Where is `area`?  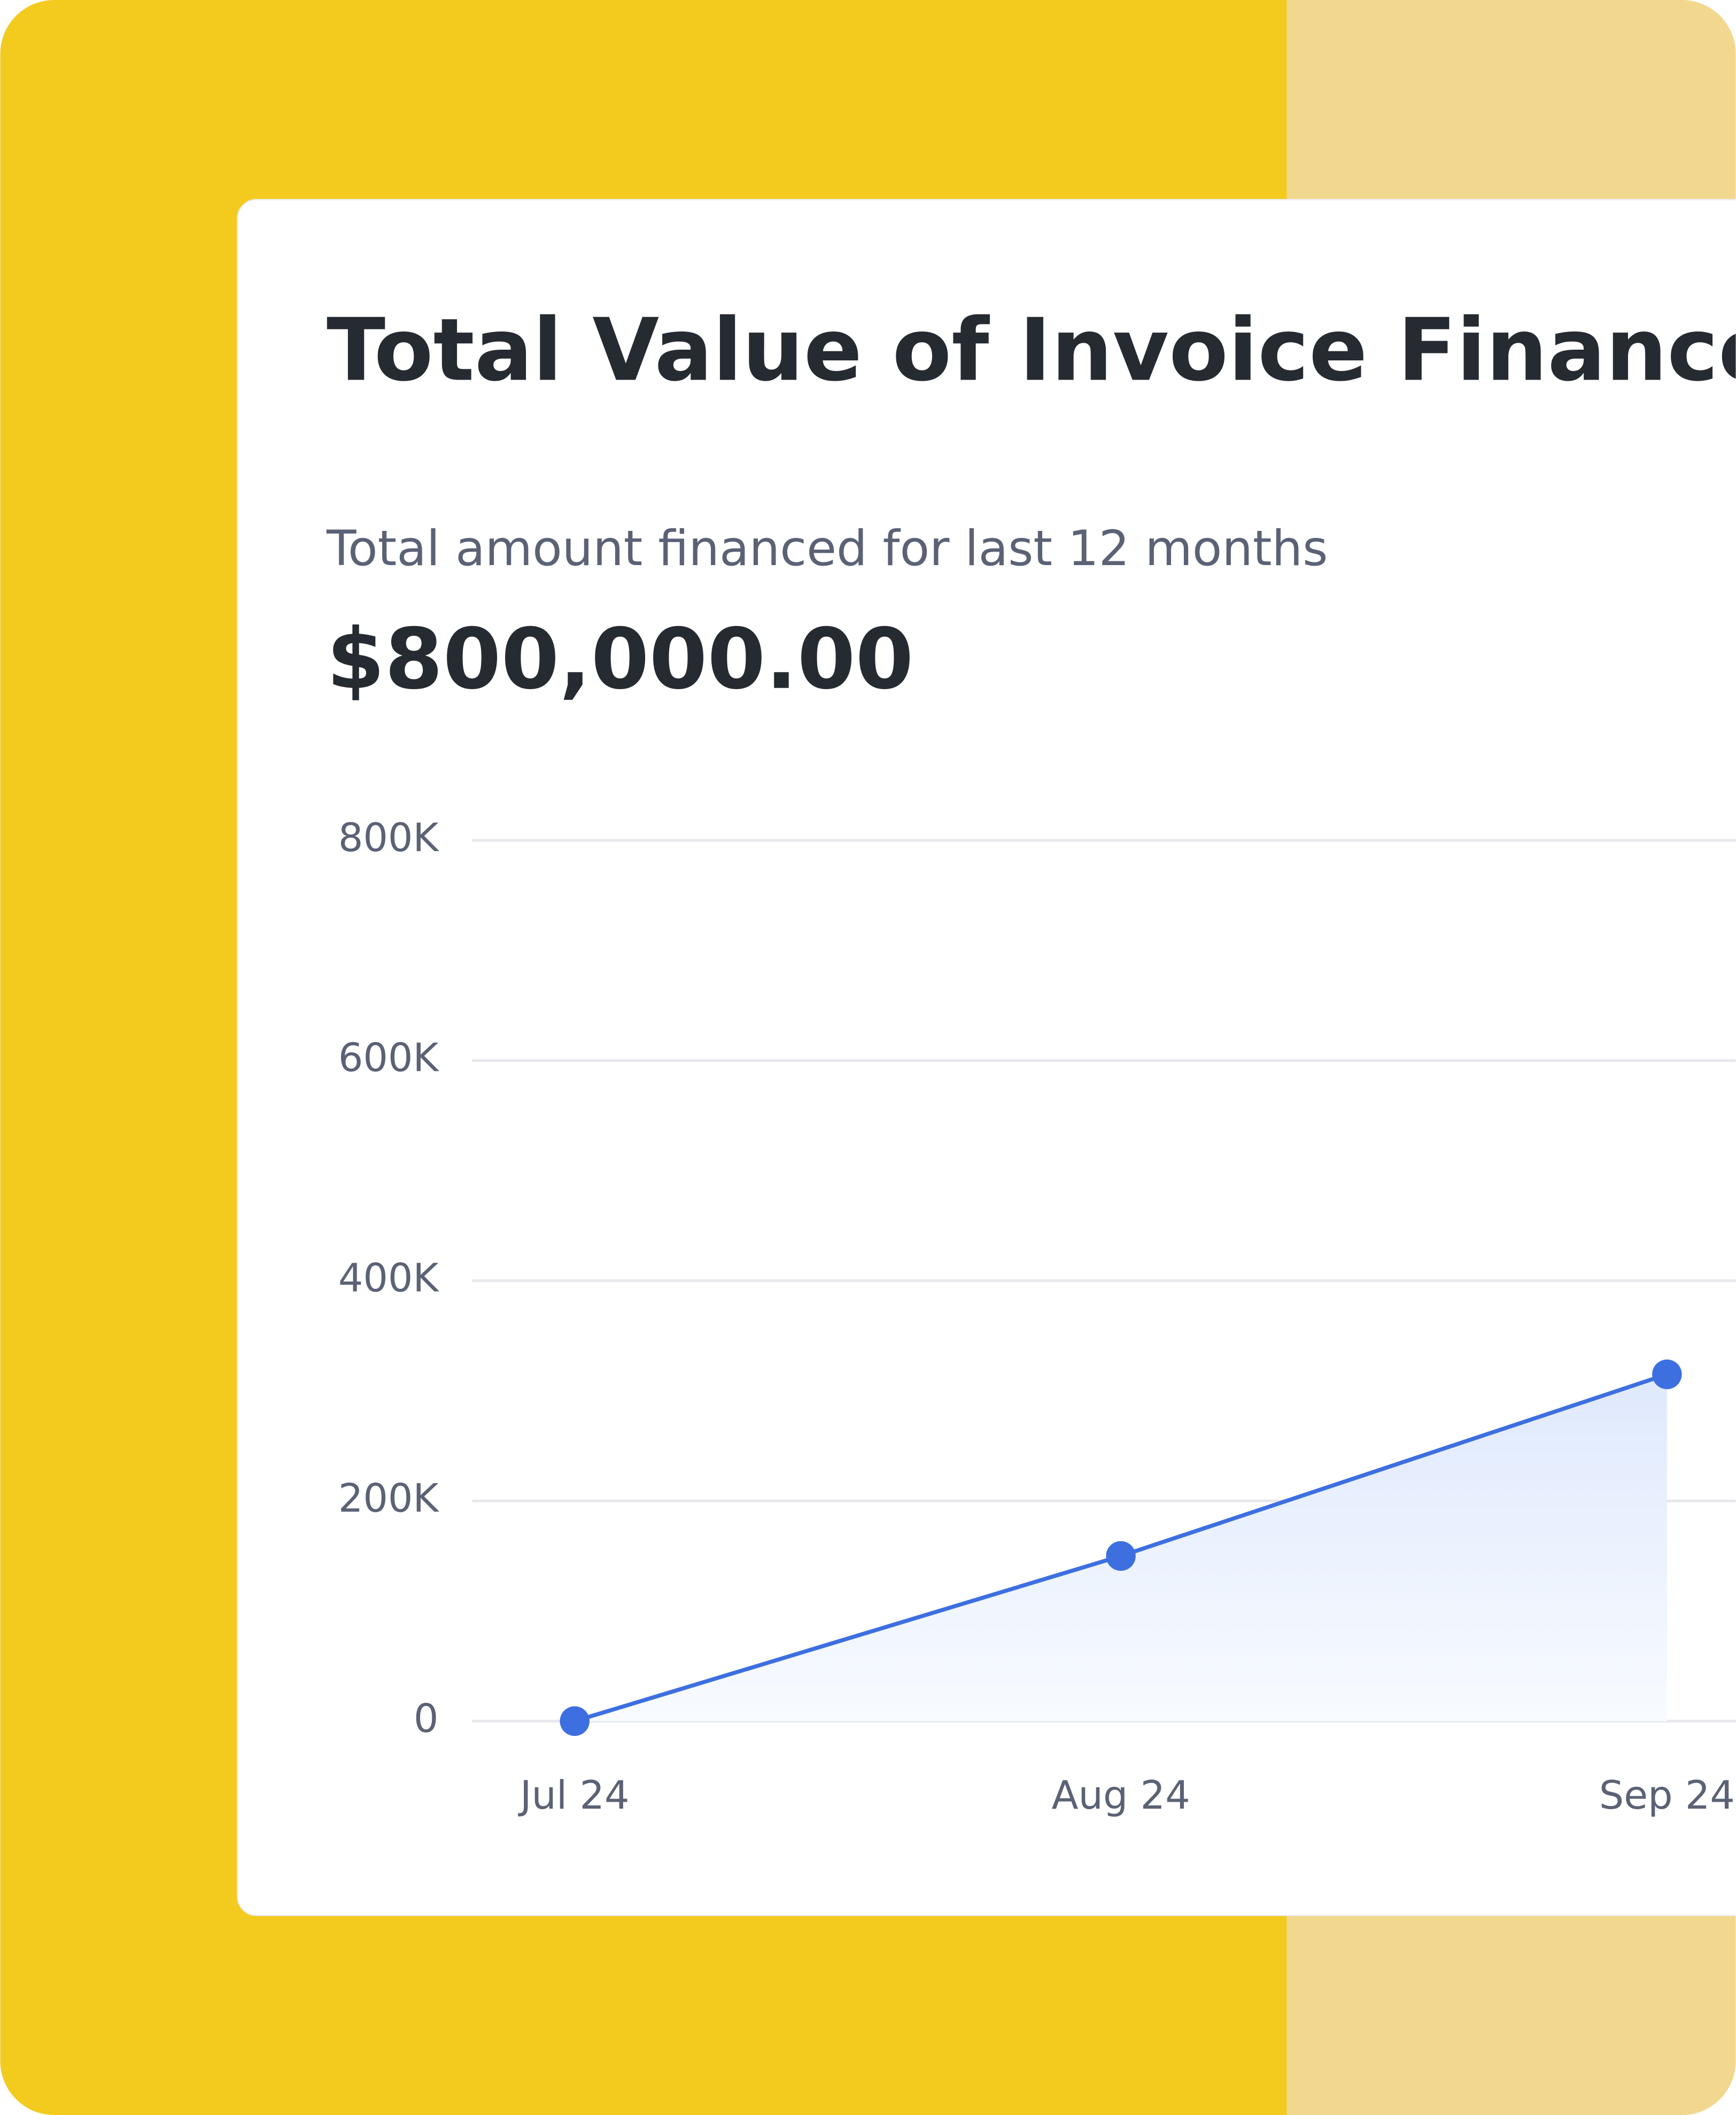 area is located at coordinates (1121, 1548).